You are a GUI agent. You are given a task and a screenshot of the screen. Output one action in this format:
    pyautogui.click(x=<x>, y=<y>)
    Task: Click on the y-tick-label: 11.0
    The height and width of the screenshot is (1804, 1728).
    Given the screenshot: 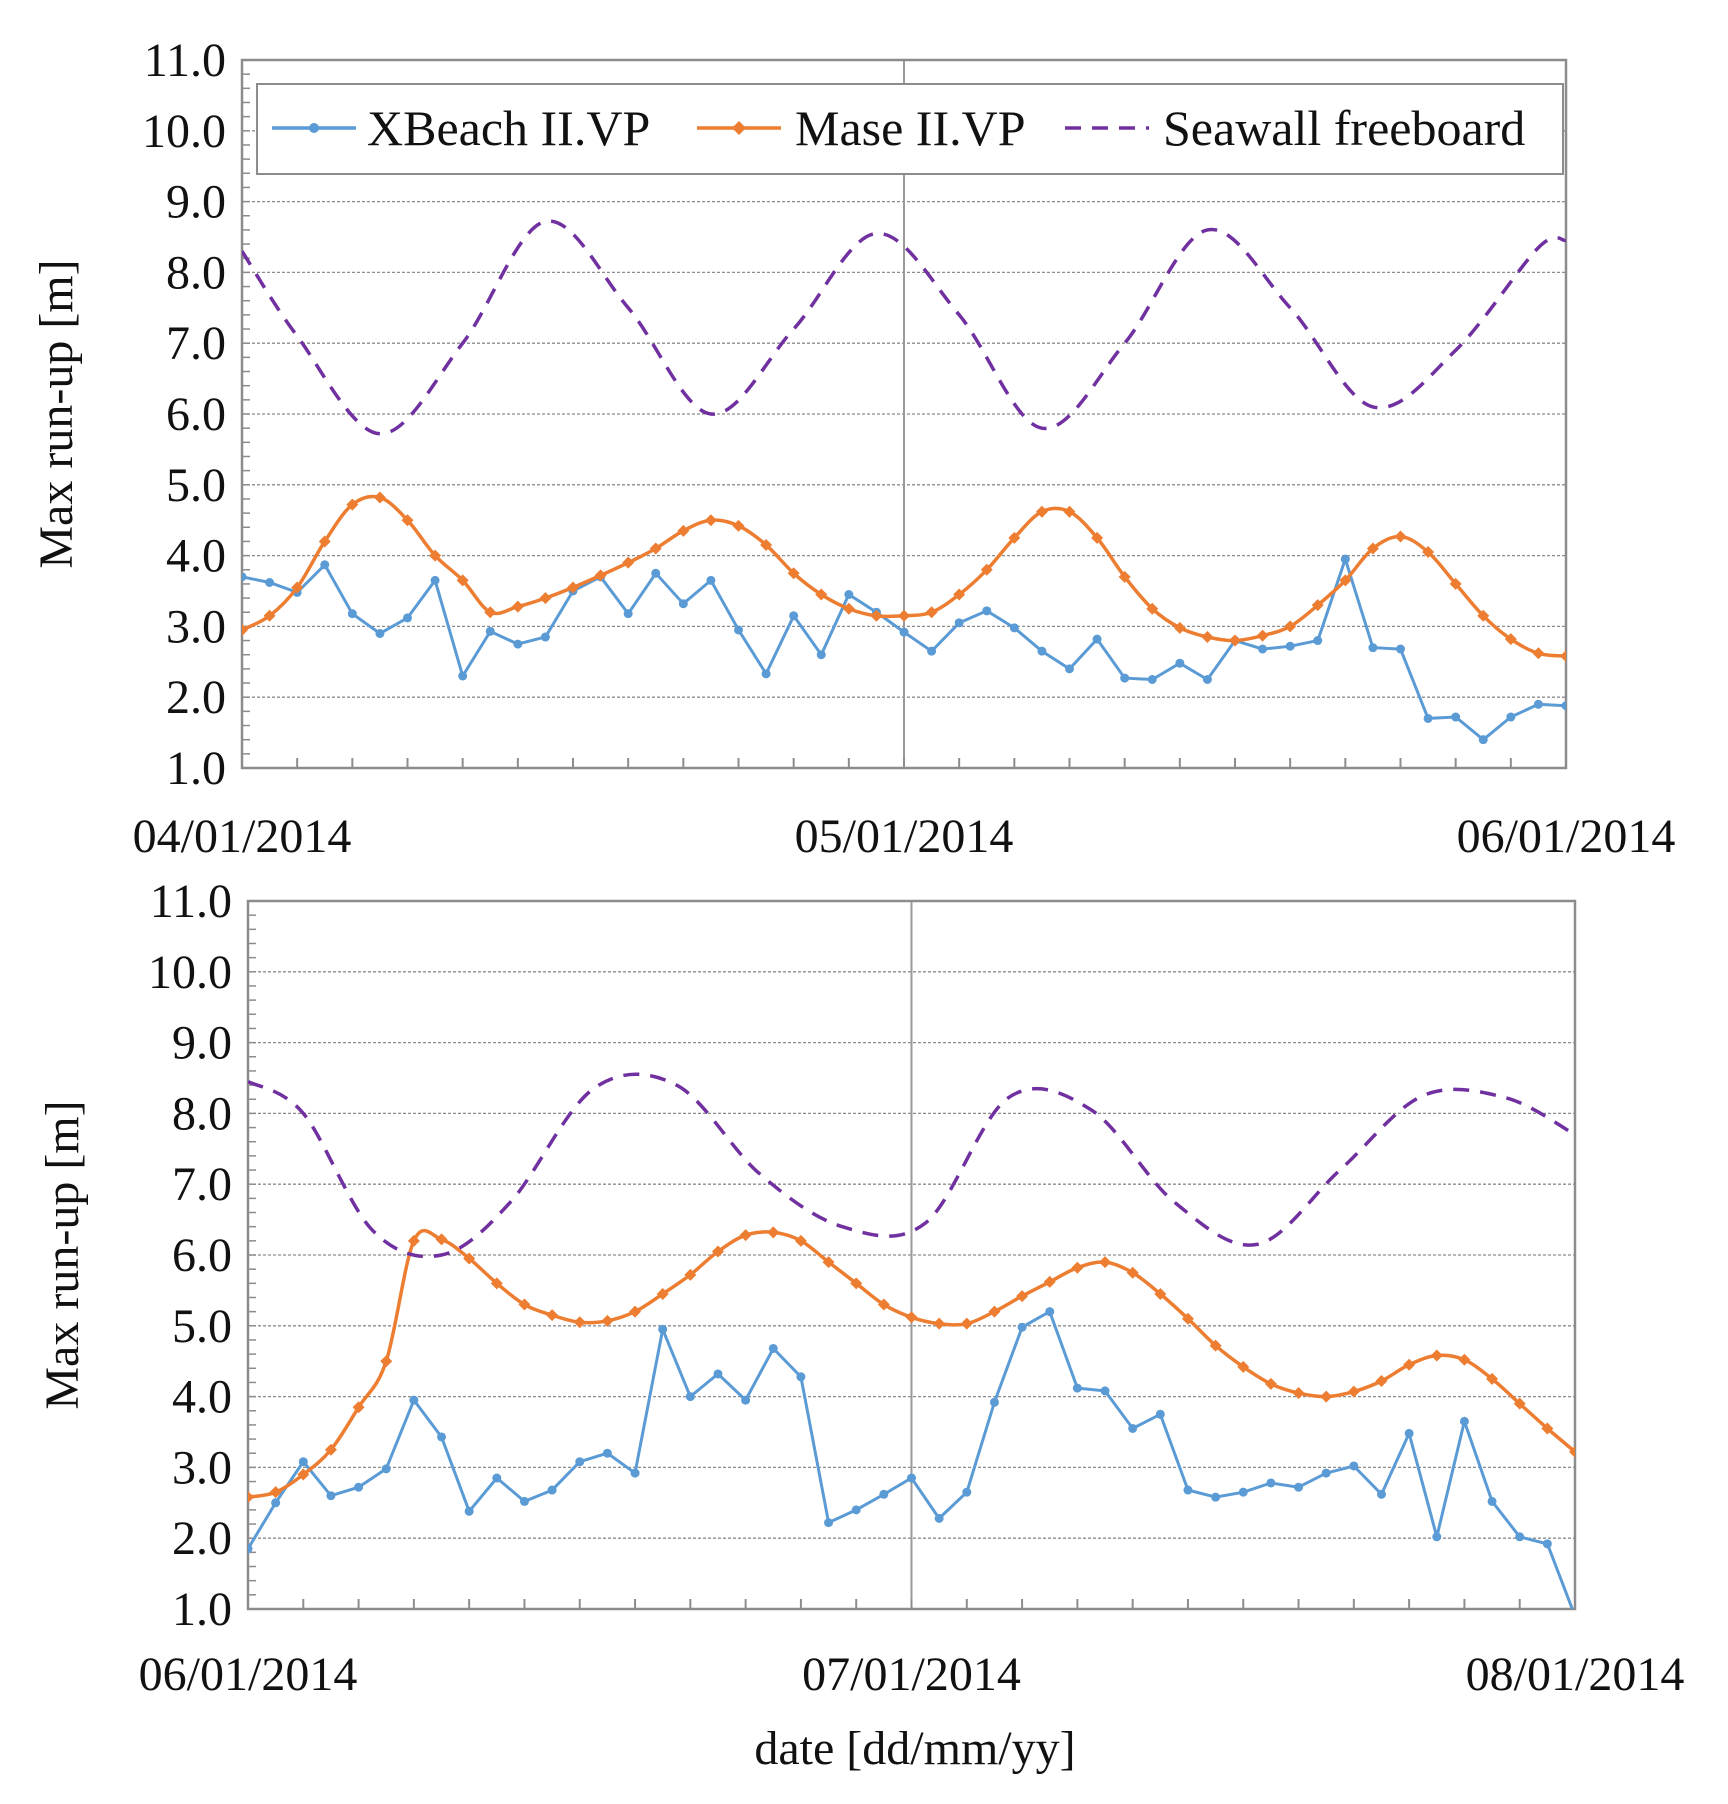 What is the action you would take?
    pyautogui.click(x=185, y=60)
    